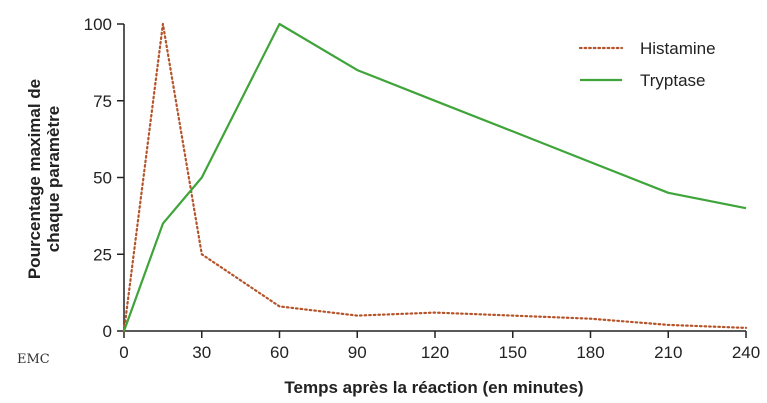 Image resolution: width=767 pixels, height=403 pixels. Describe the element at coordinates (279, 352) in the screenshot. I see `x-tick-label: 60` at that location.